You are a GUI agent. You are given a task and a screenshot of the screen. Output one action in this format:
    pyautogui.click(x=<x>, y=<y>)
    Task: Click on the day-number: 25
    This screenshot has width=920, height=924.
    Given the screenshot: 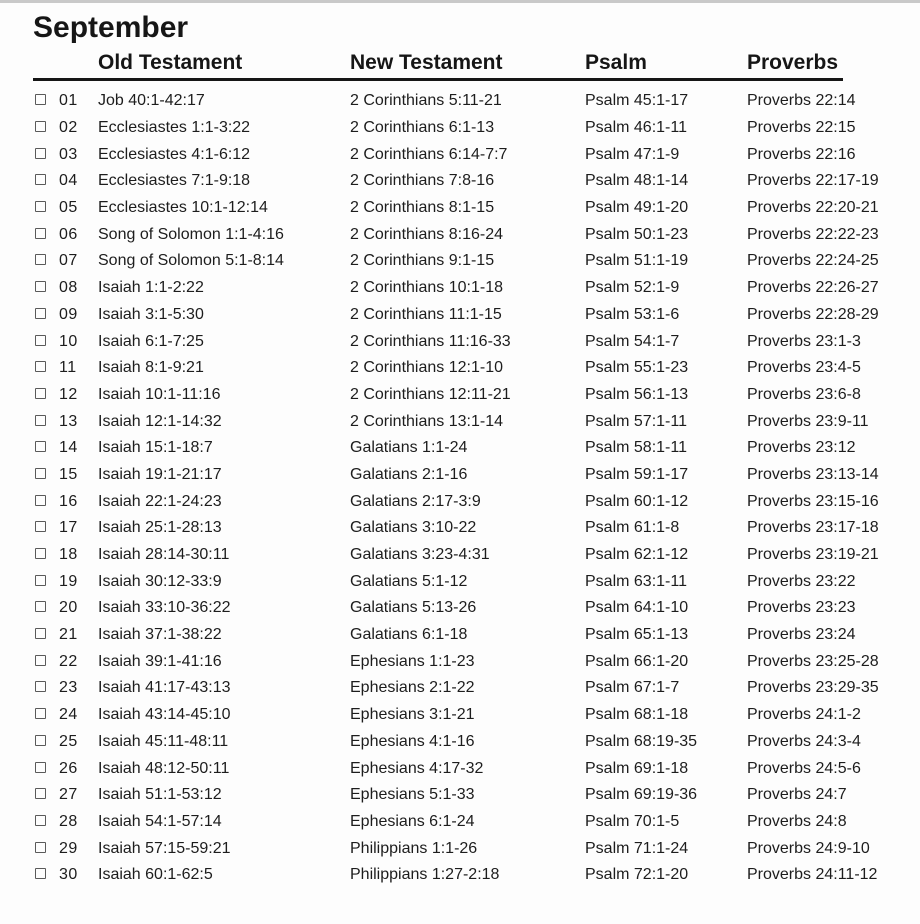 What is the action you would take?
    pyautogui.click(x=68, y=741)
    